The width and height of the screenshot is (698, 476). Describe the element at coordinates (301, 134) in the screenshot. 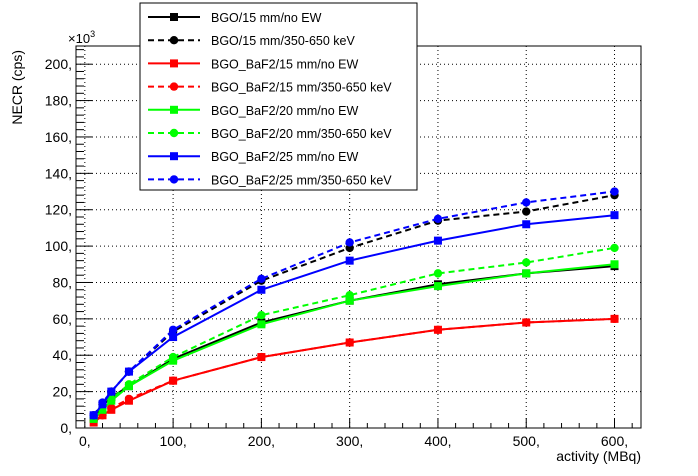

I see `legend-label: BGO_BaF2/20 mm/350-650 keV` at that location.